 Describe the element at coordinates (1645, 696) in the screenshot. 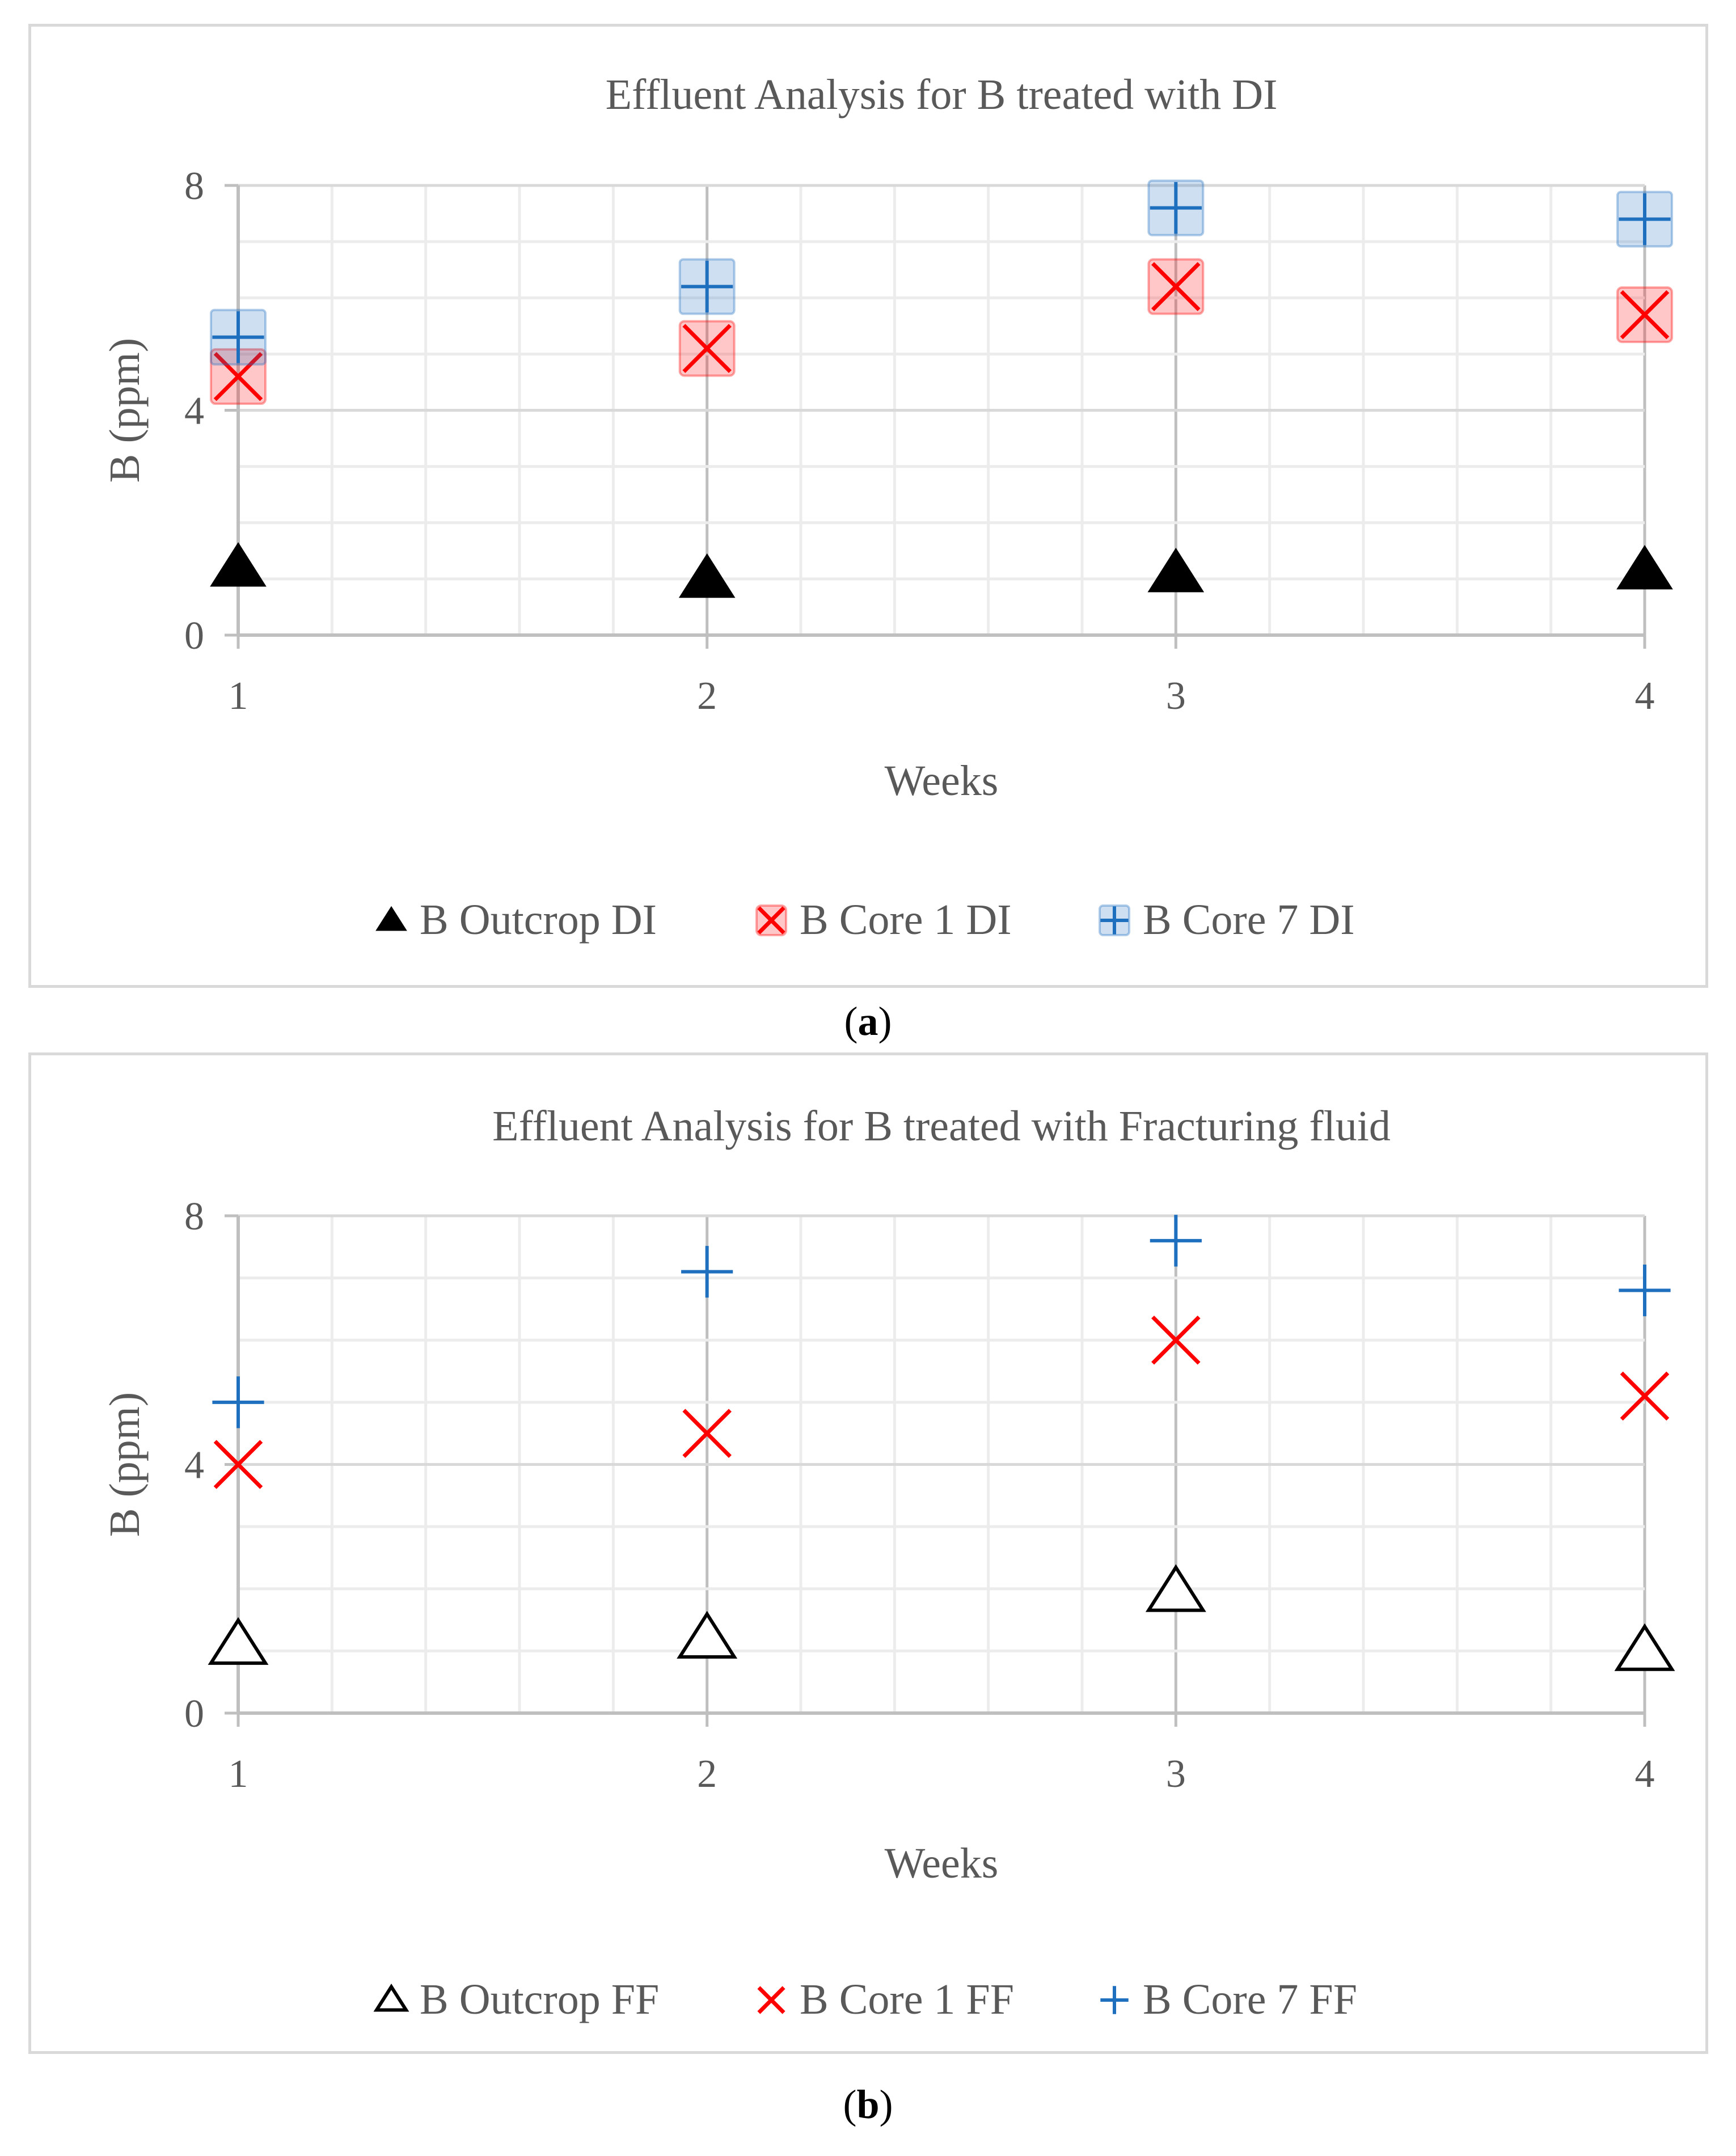

I see `chart-a-x-tick-label: 4` at that location.